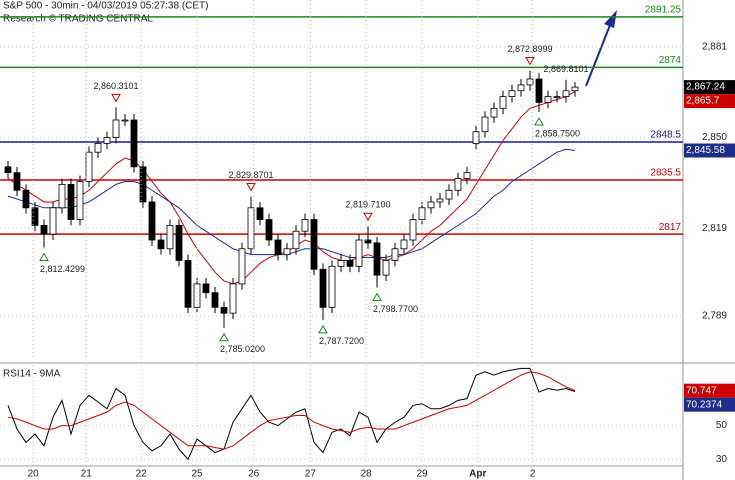  I want to click on forecast-arrow-head, so click(610, 19).